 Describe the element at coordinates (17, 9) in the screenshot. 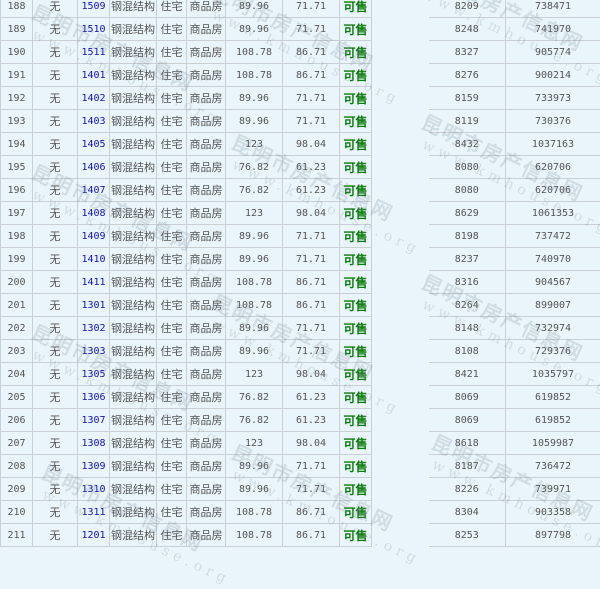

I see `row-index: 188` at that location.